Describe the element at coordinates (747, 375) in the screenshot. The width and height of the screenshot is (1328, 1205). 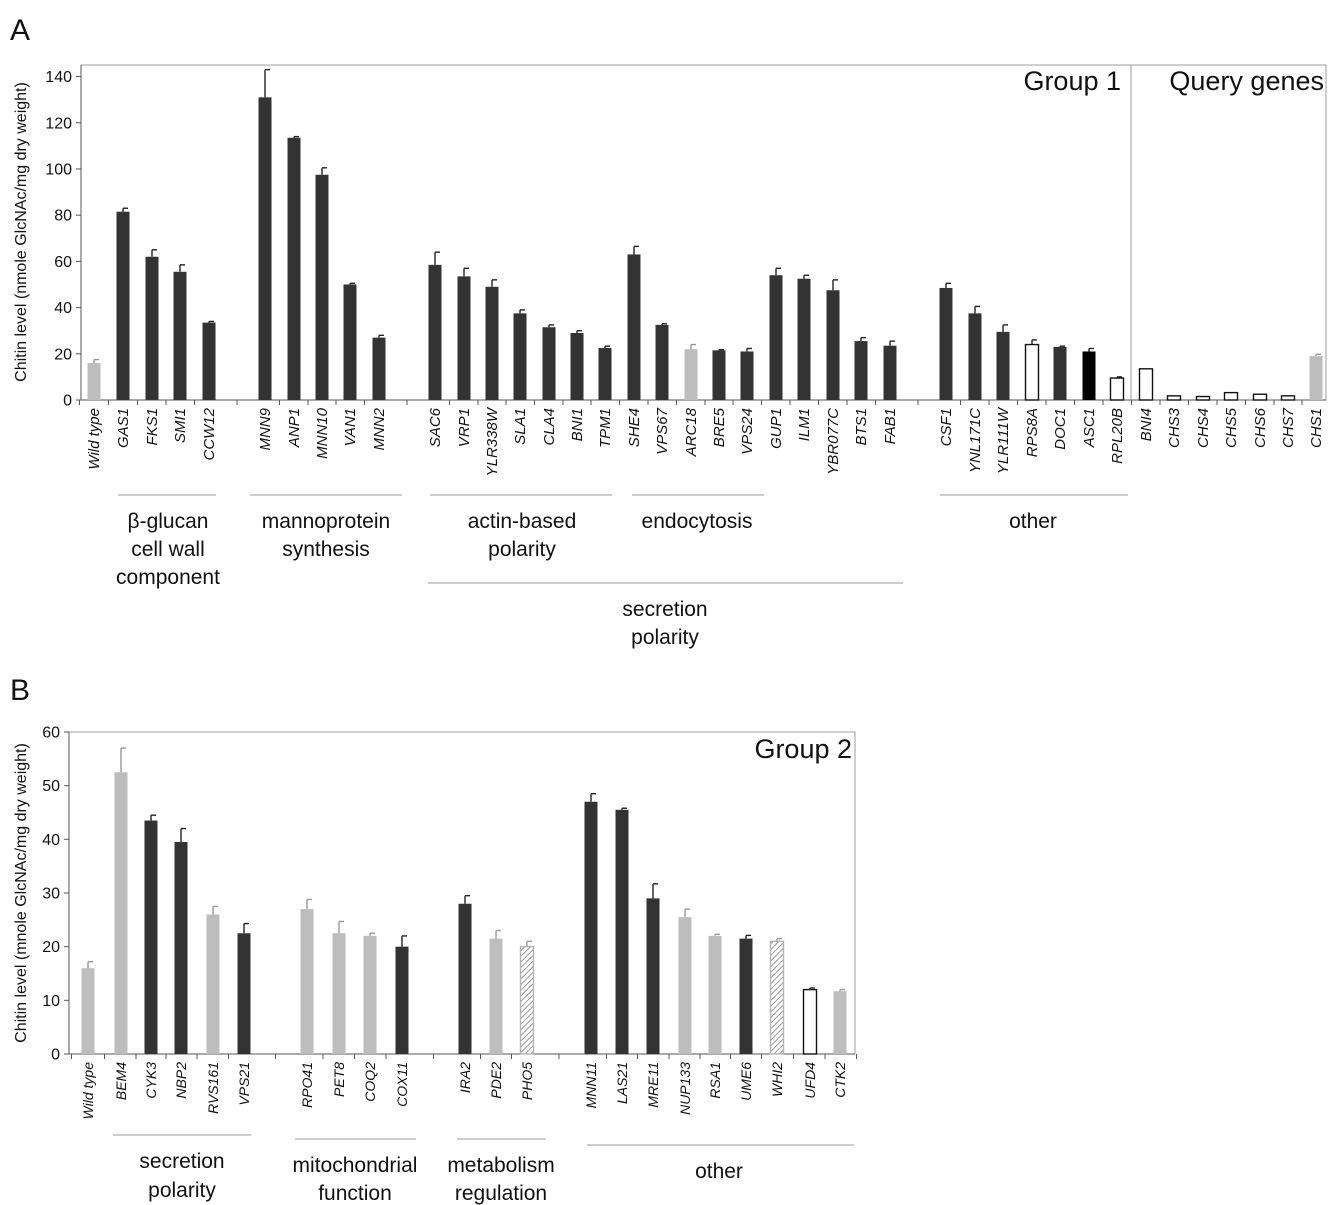
I see `bar-vps24` at that location.